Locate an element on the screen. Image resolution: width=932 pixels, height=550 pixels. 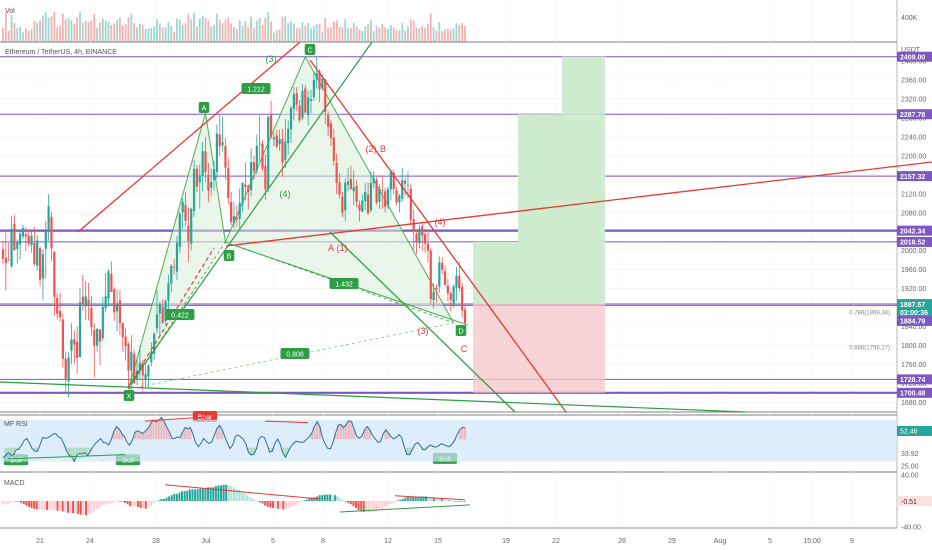
wave-label: A is located at coordinates (331, 248).